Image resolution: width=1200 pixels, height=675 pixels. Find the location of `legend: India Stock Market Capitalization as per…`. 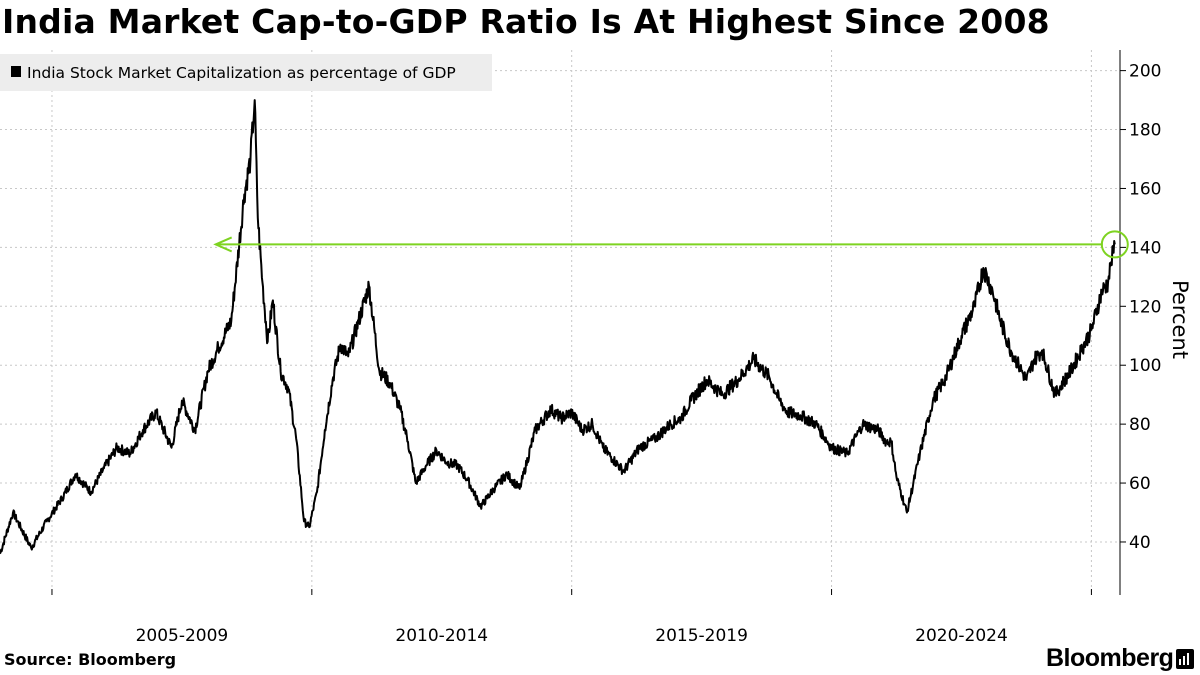

legend: India Stock Market Capitalization as per… is located at coordinates (246, 72).